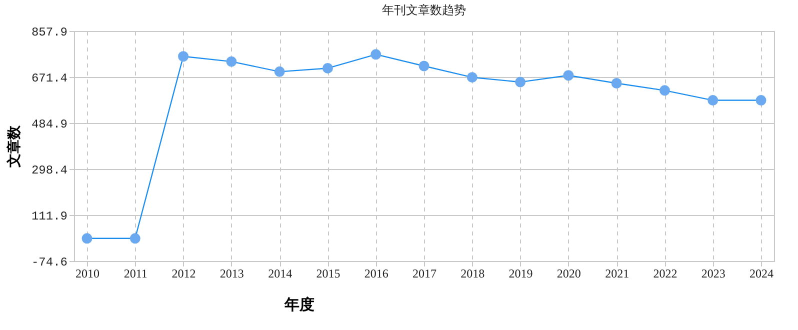 This screenshot has width=798, height=330. What do you see at coordinates (520, 273) in the screenshot?
I see `x-tick-label: 2019` at bounding box center [520, 273].